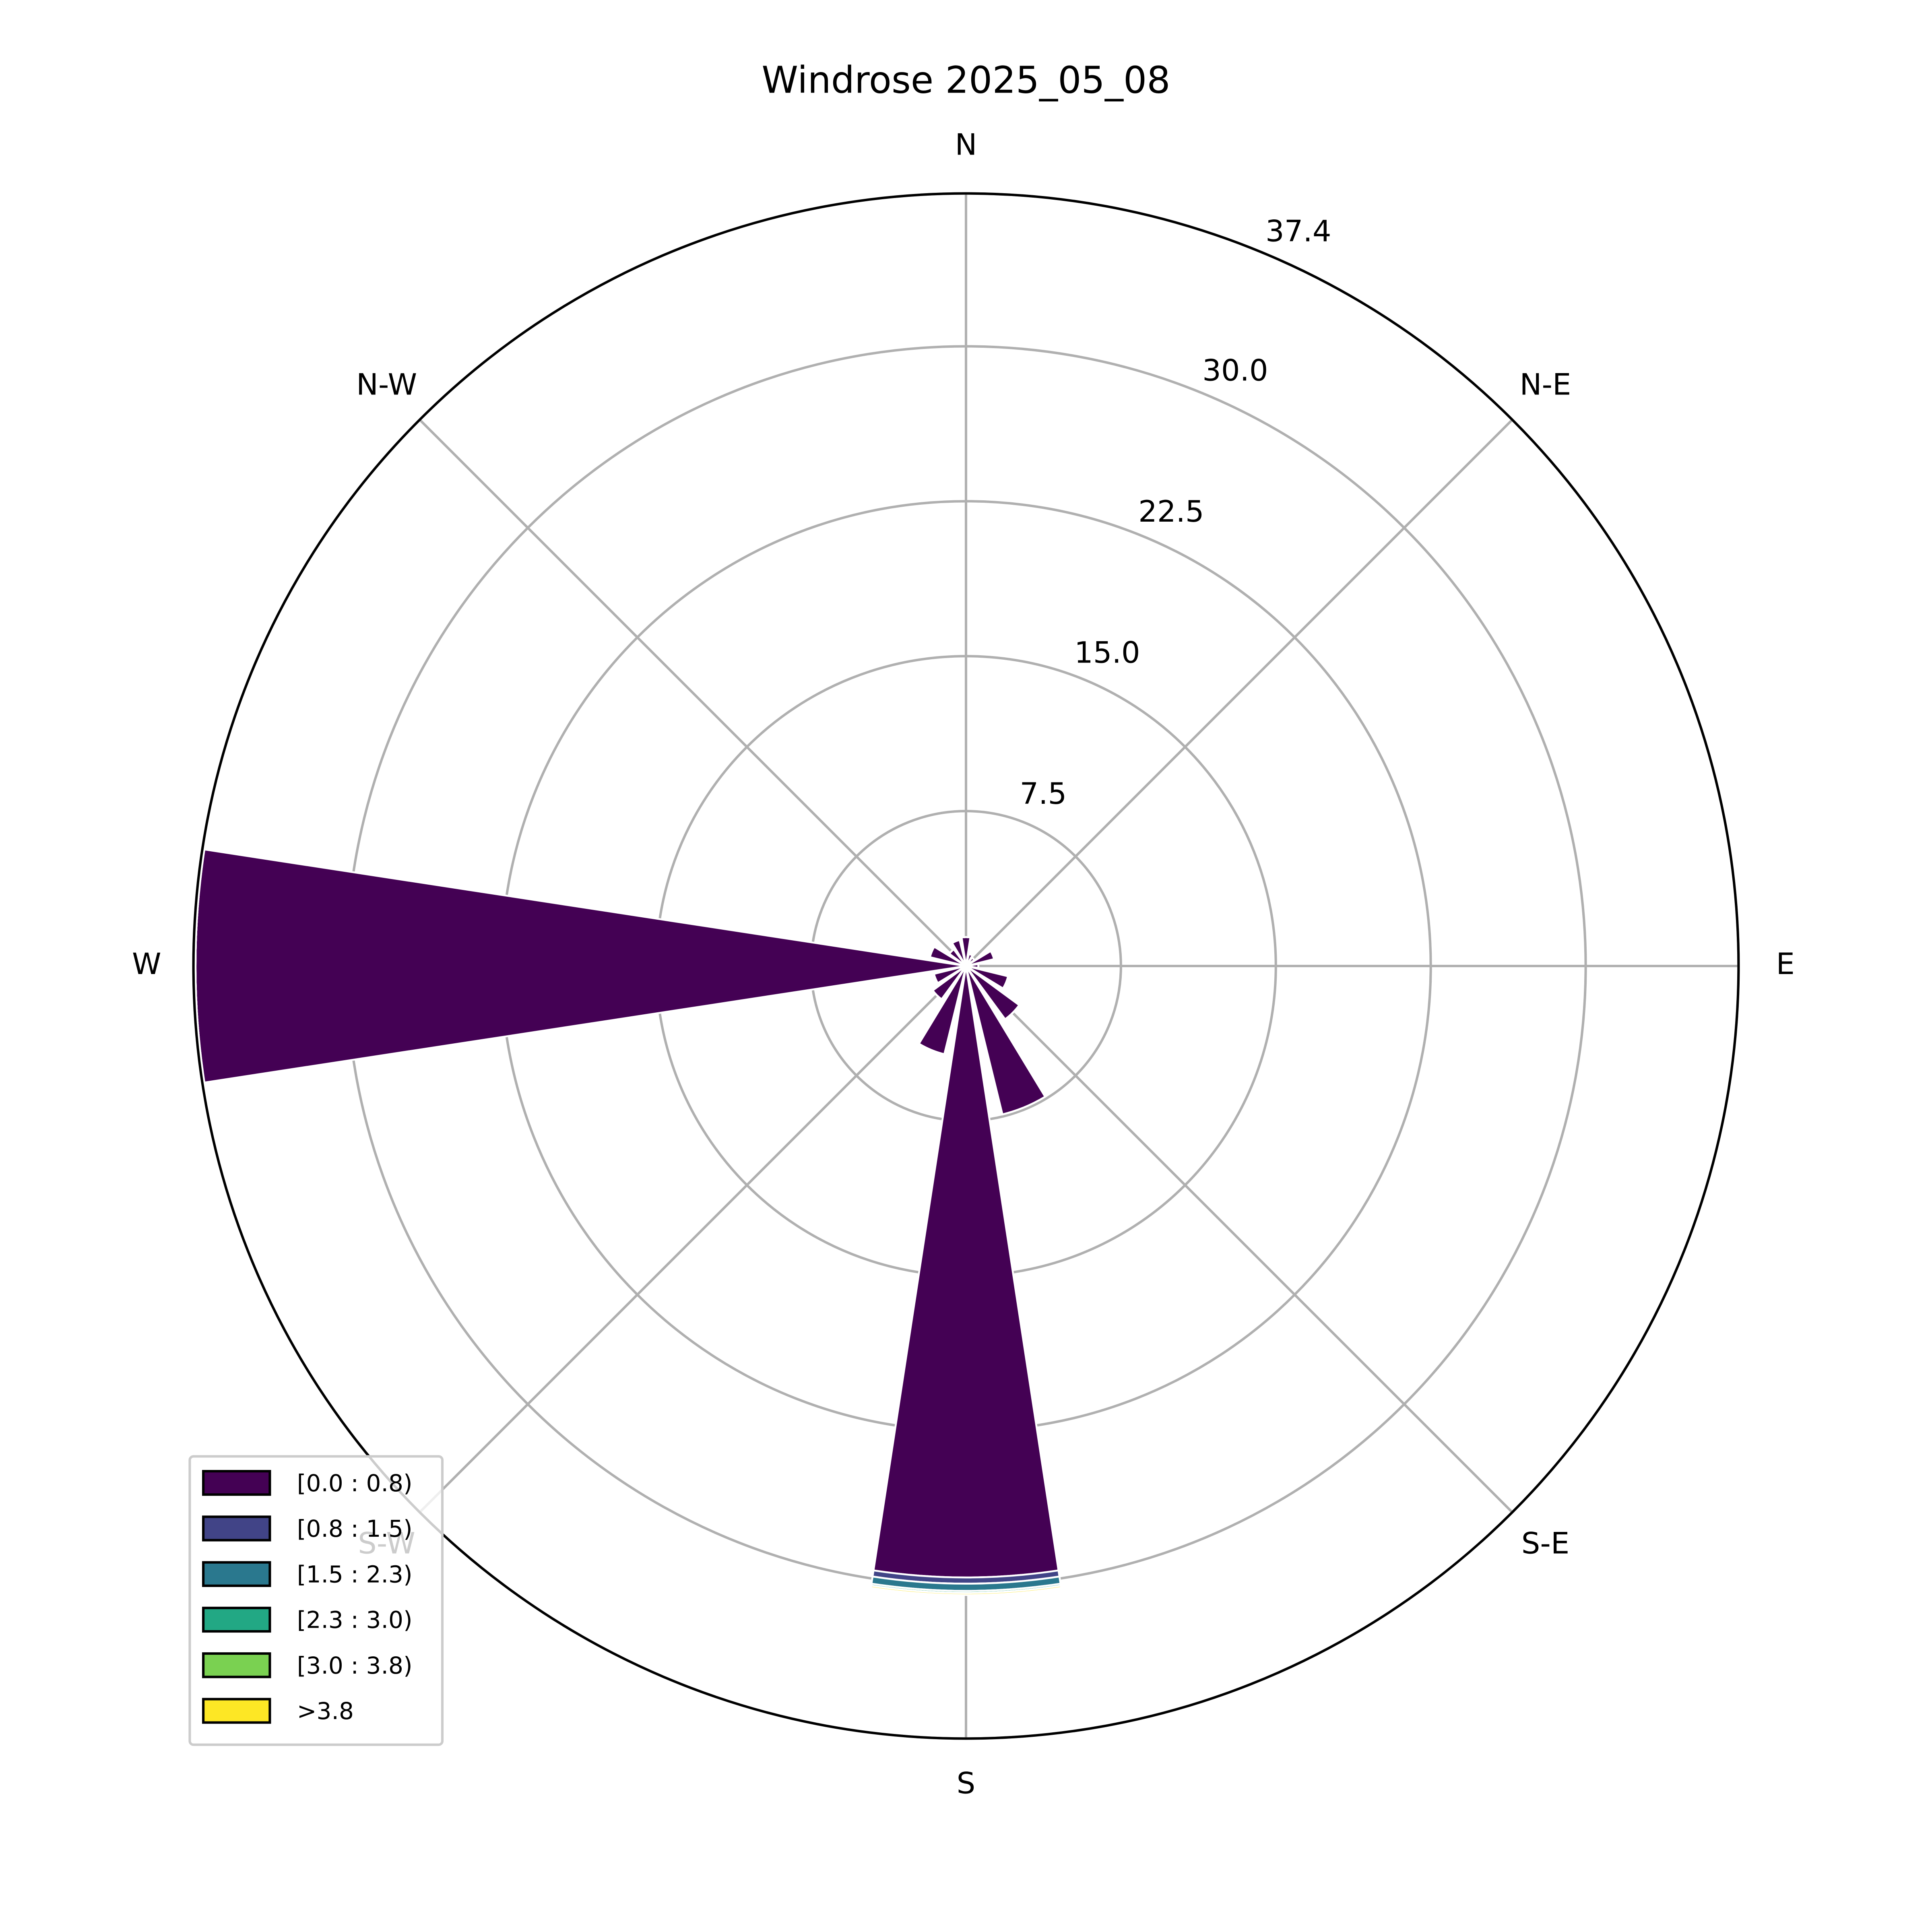 This screenshot has width=1932, height=1932. I want to click on legend-label: [2.3 : 3.0), so click(355, 1620).